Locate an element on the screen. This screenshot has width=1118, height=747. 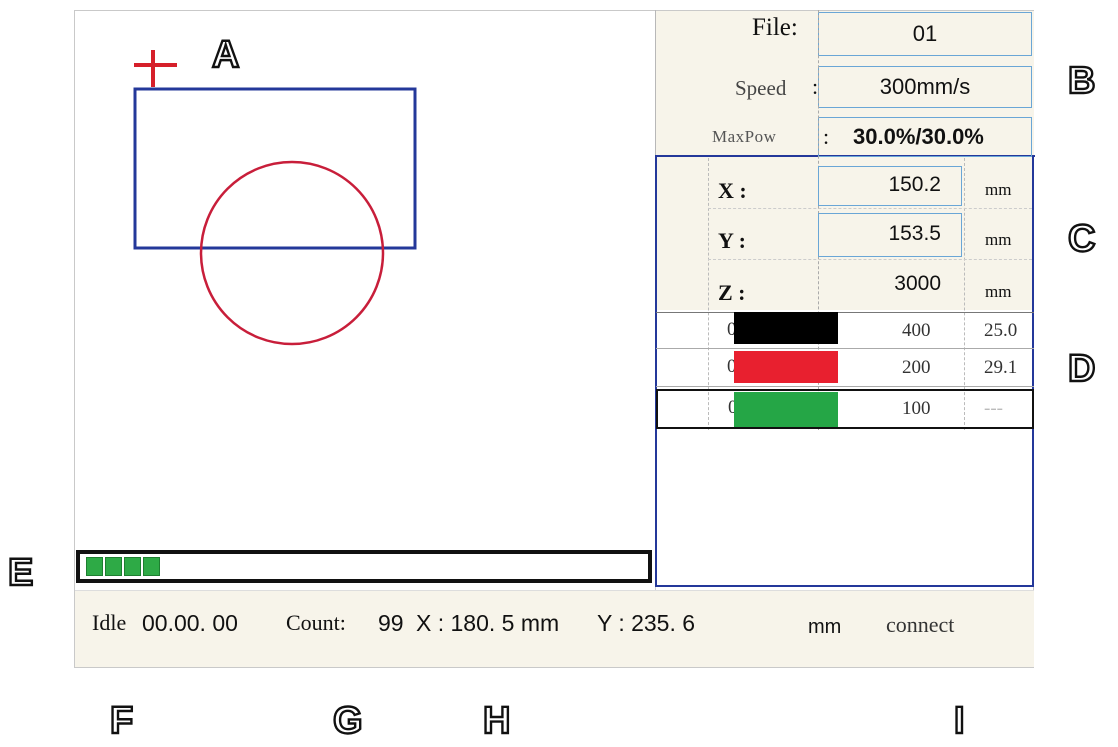
callout-h: H is located at coordinates (497, 721).